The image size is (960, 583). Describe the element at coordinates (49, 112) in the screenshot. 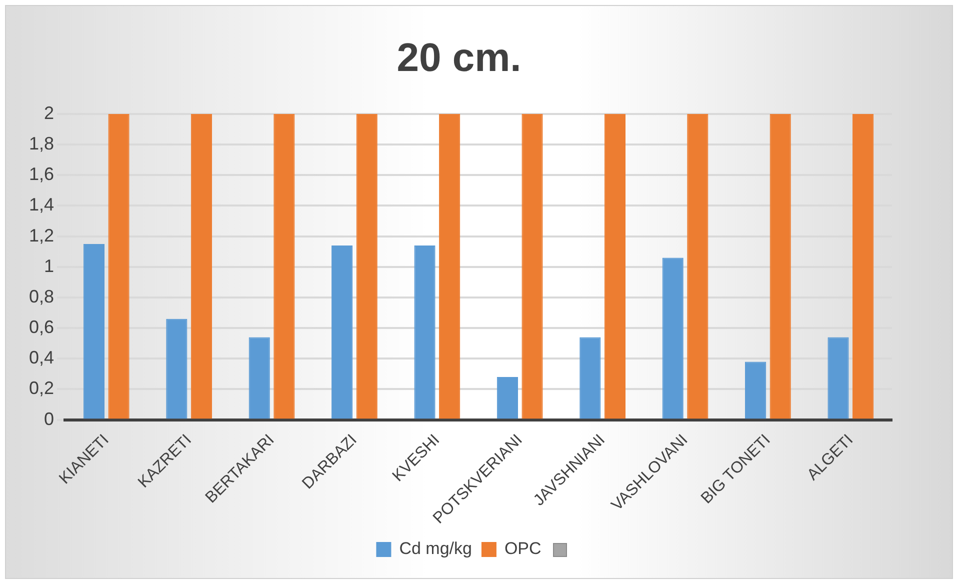

I see `y-tick-label: 2` at that location.